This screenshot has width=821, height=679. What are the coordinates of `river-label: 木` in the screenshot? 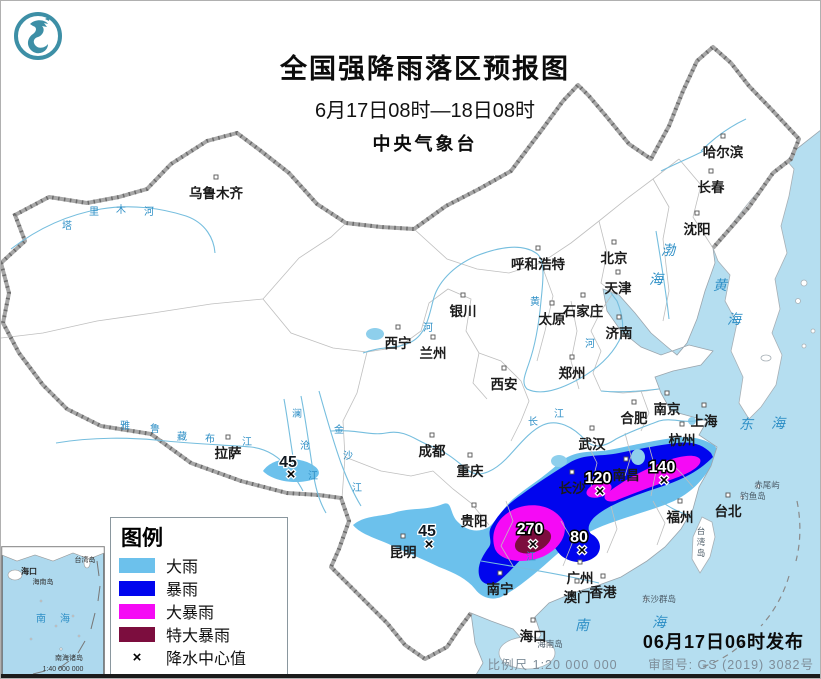 It's located at (121, 210).